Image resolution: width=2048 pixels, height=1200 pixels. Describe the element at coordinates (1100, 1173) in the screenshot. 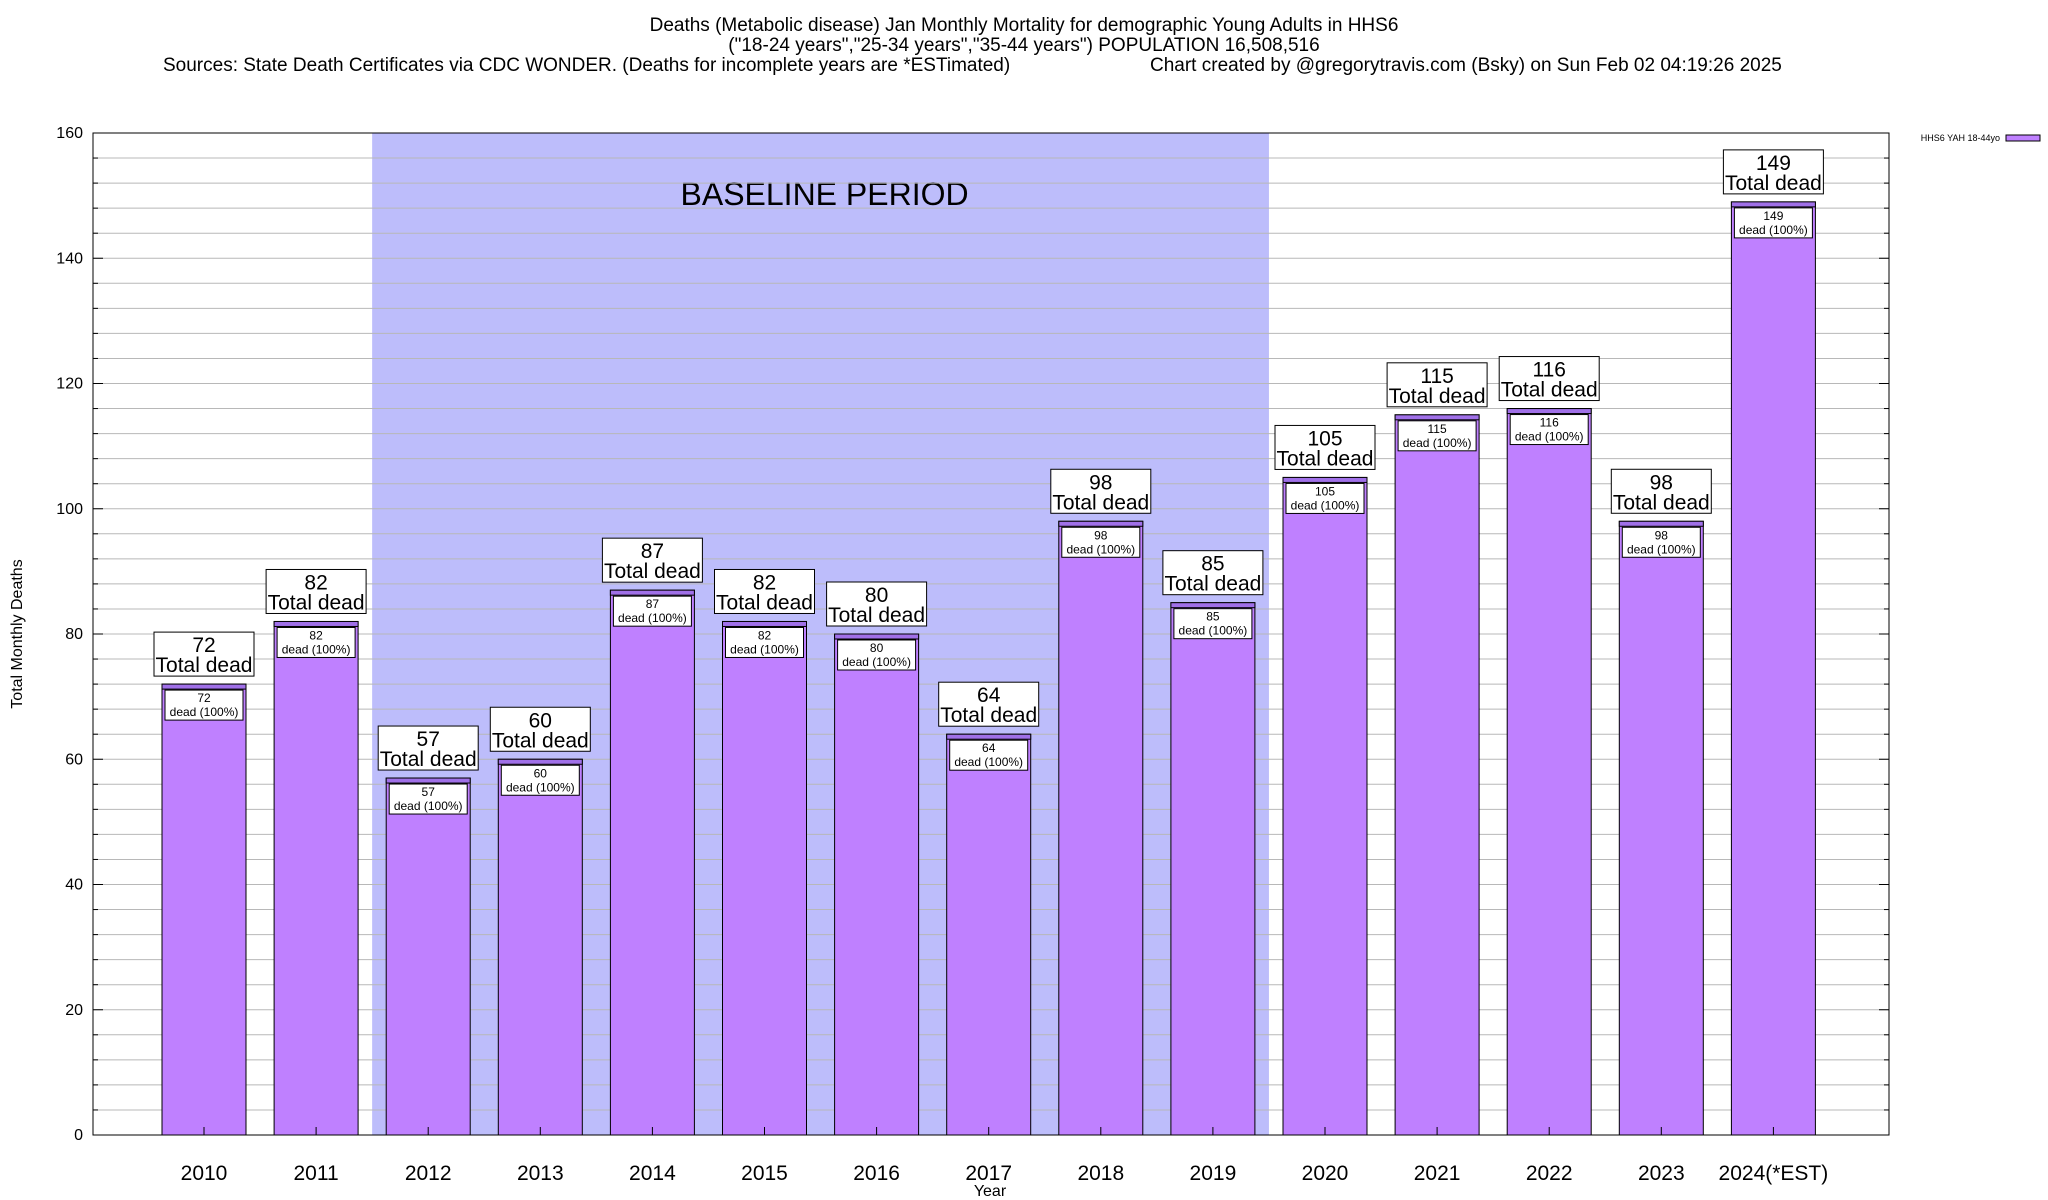

I see `x-tick-label: 2018` at that location.